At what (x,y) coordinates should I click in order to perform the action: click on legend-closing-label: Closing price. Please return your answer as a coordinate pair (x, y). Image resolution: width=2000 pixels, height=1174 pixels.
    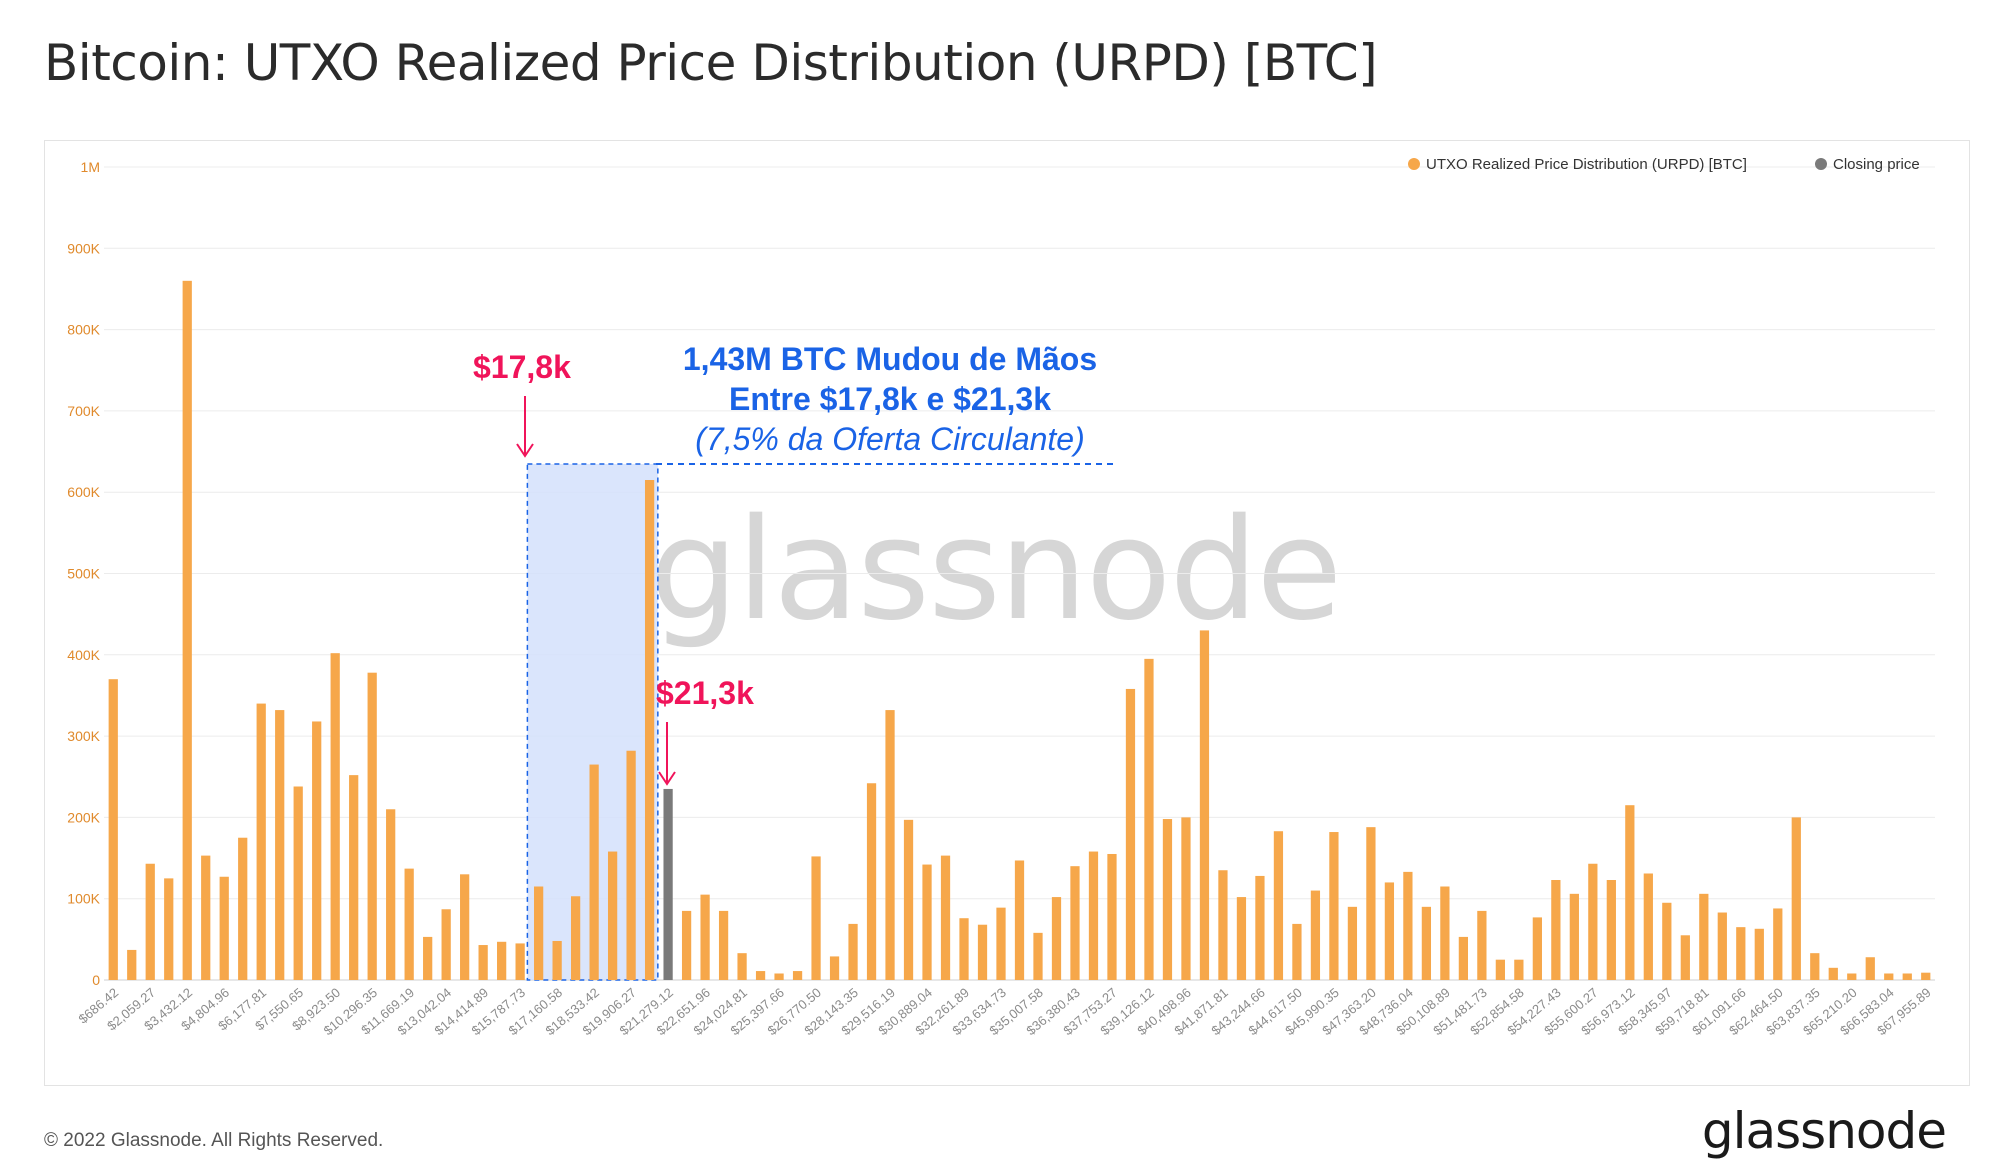
    Looking at the image, I should click on (1876, 164).